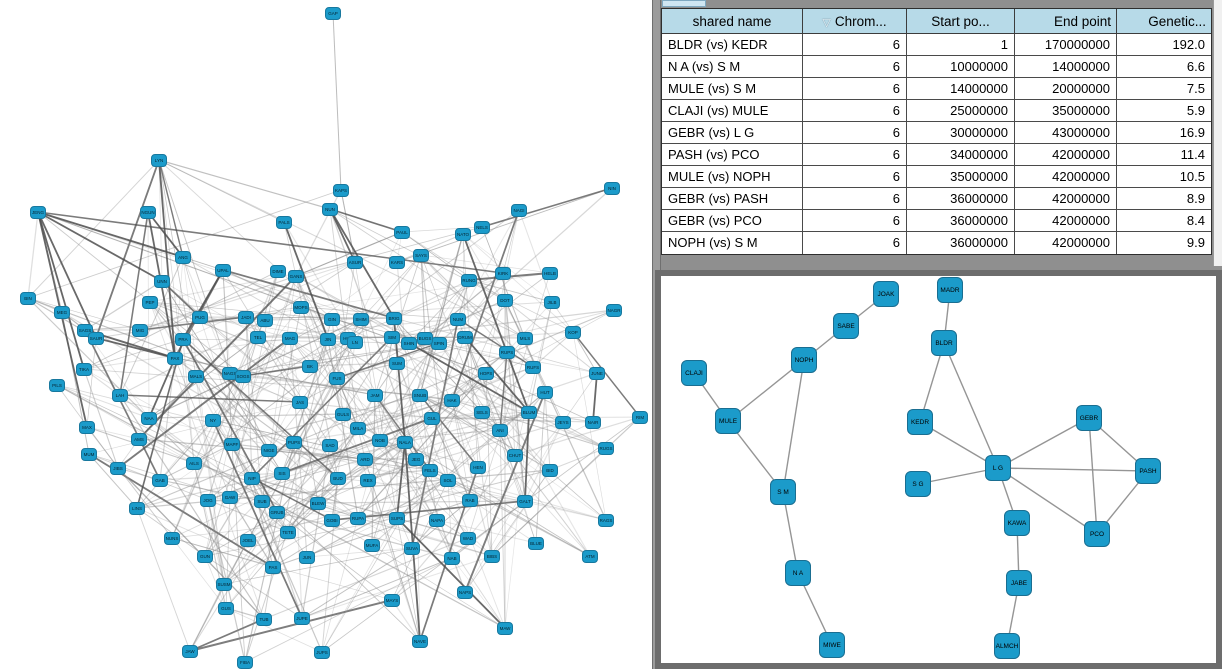 This screenshot has width=1222, height=669. I want to click on node-NUM: NUM, so click(458, 319).